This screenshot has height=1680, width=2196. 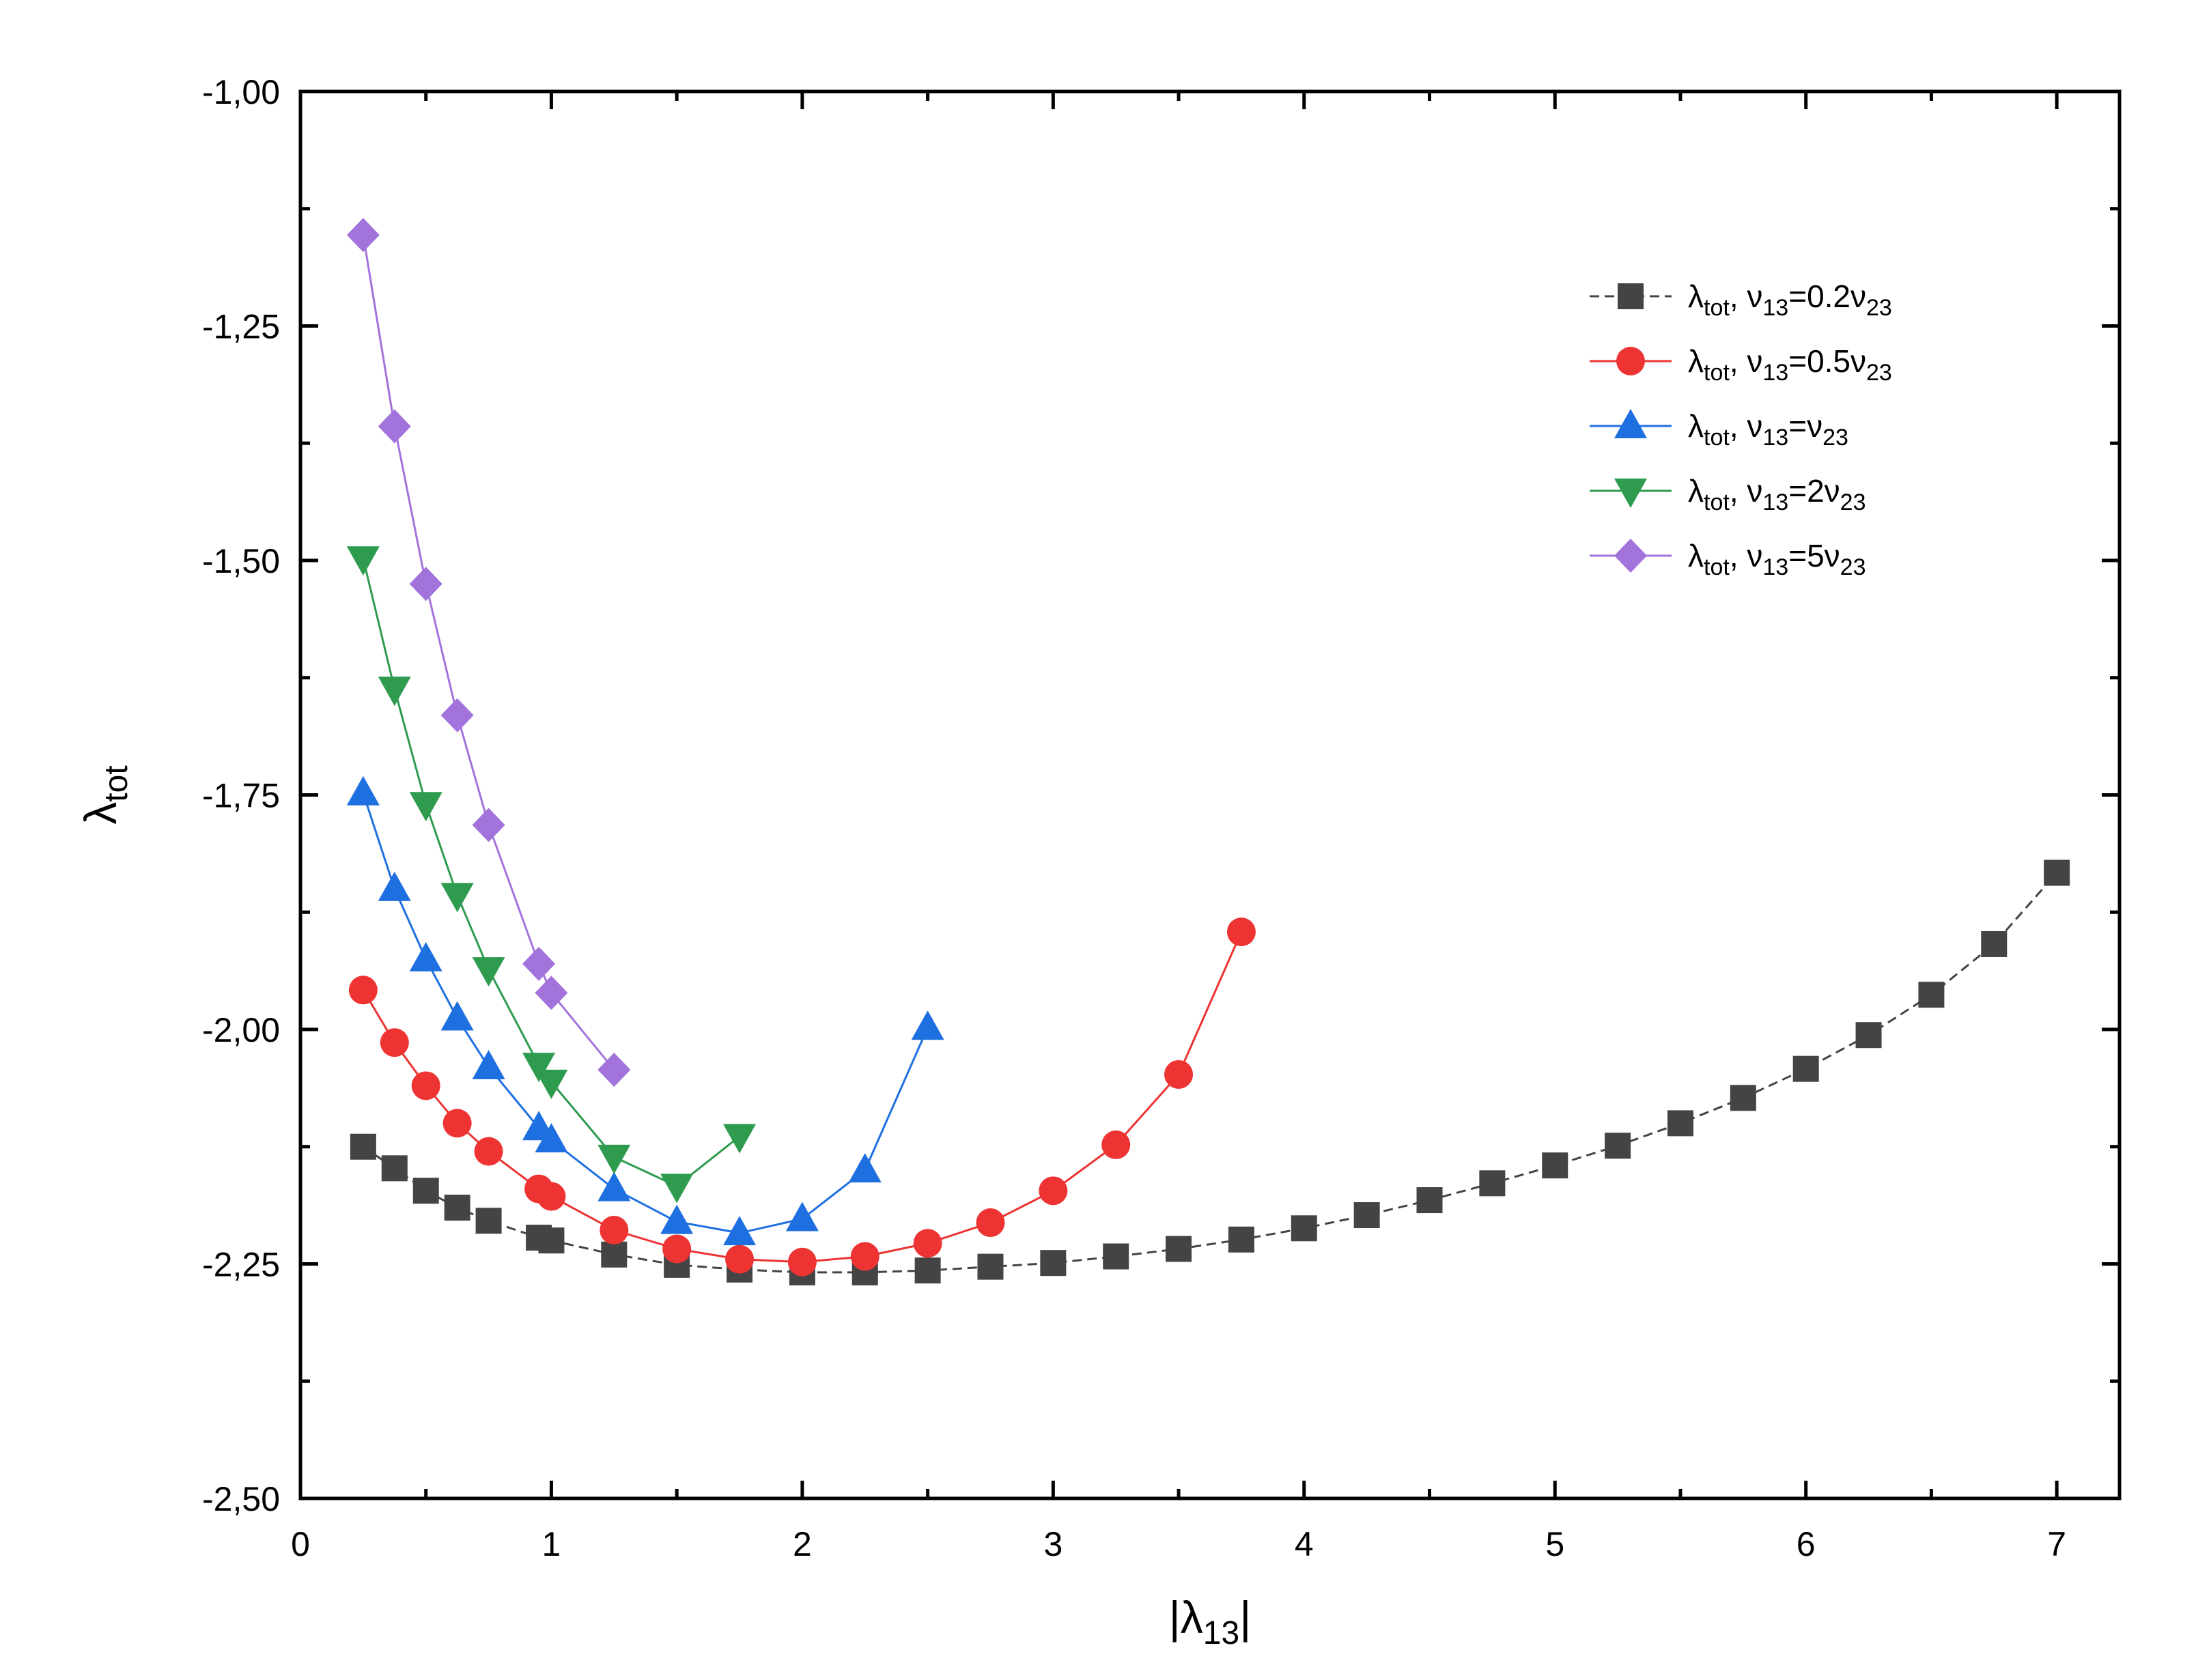 I want to click on legend-label: λtot, ν13=0.2ν23, so click(x=1790, y=300).